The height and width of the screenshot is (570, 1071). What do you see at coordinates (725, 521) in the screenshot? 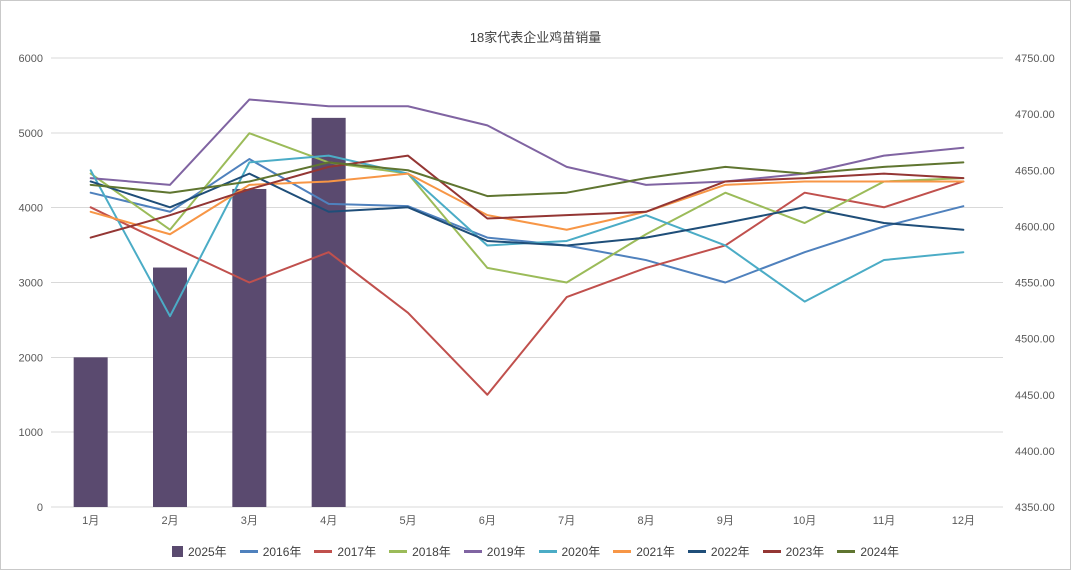
I see `x-axis-label: 9月` at bounding box center [725, 521].